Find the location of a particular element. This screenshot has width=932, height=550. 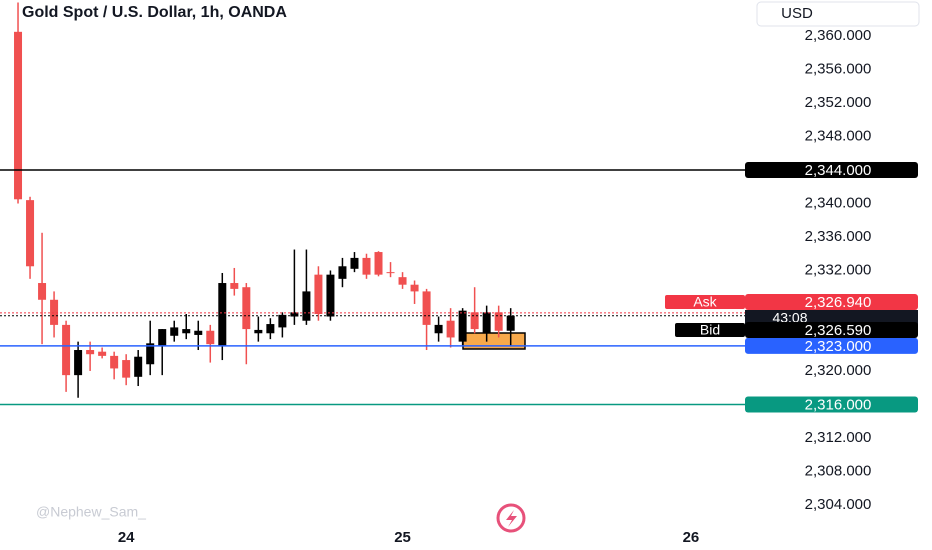

price-label: 2,344.000 is located at coordinates (838, 170).